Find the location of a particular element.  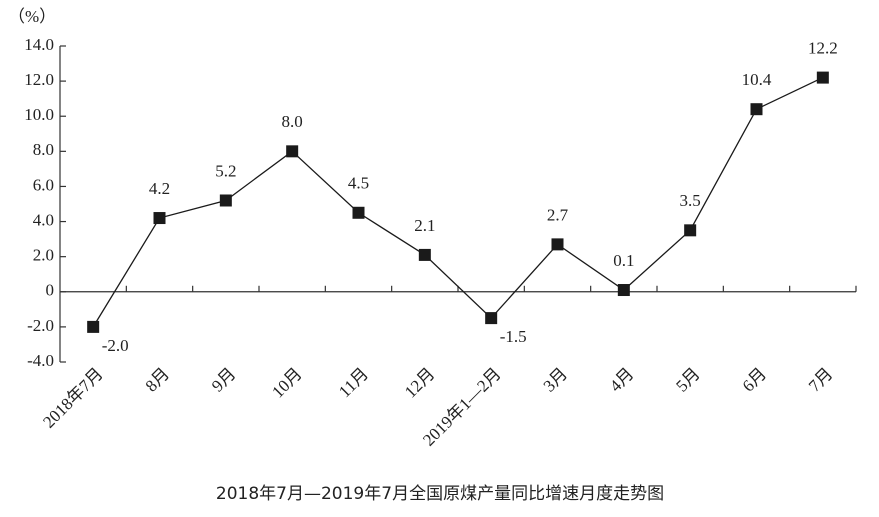

value-label: 4.2 is located at coordinates (159, 188).